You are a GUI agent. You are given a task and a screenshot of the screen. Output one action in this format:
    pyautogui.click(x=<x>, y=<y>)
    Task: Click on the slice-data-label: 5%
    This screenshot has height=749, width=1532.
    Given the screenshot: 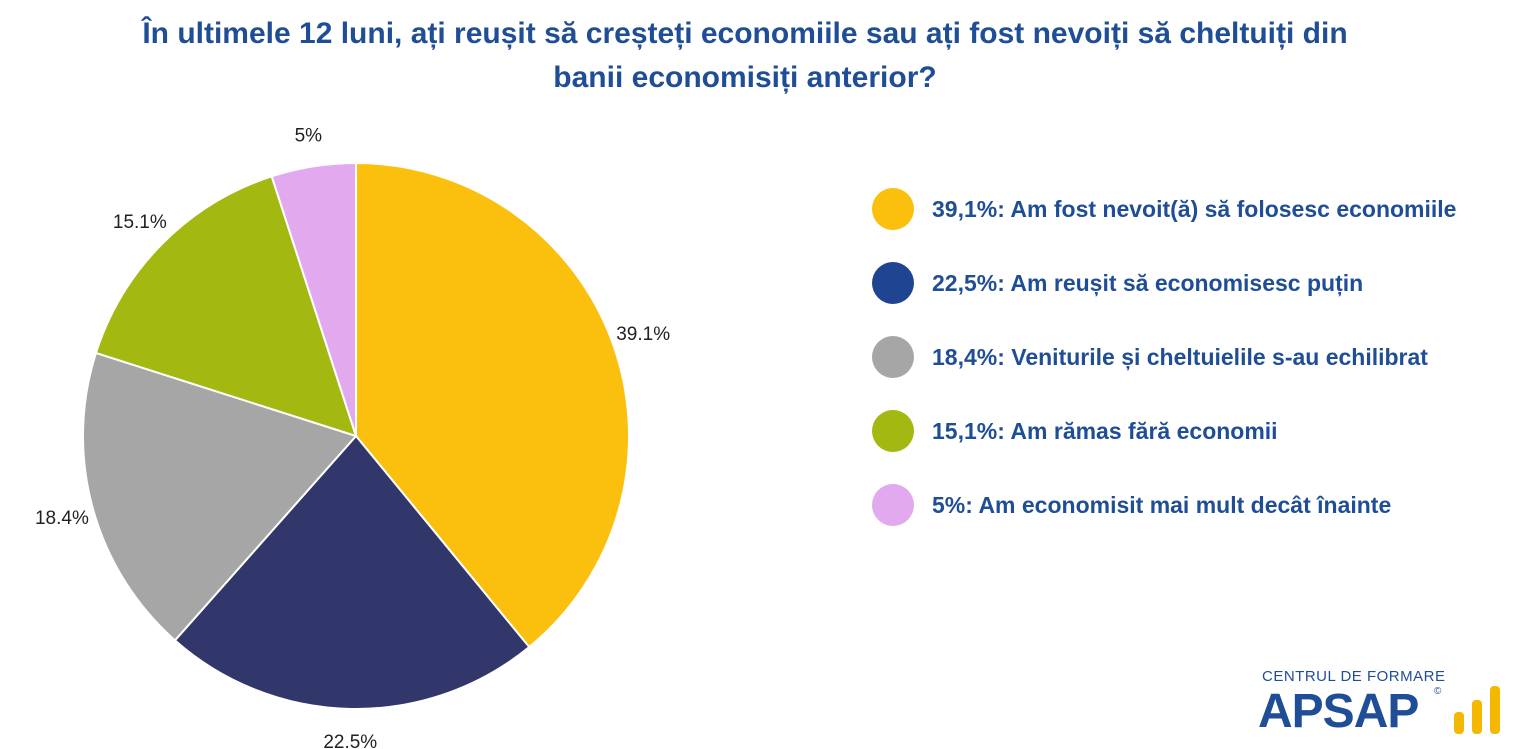 What is the action you would take?
    pyautogui.click(x=309, y=136)
    